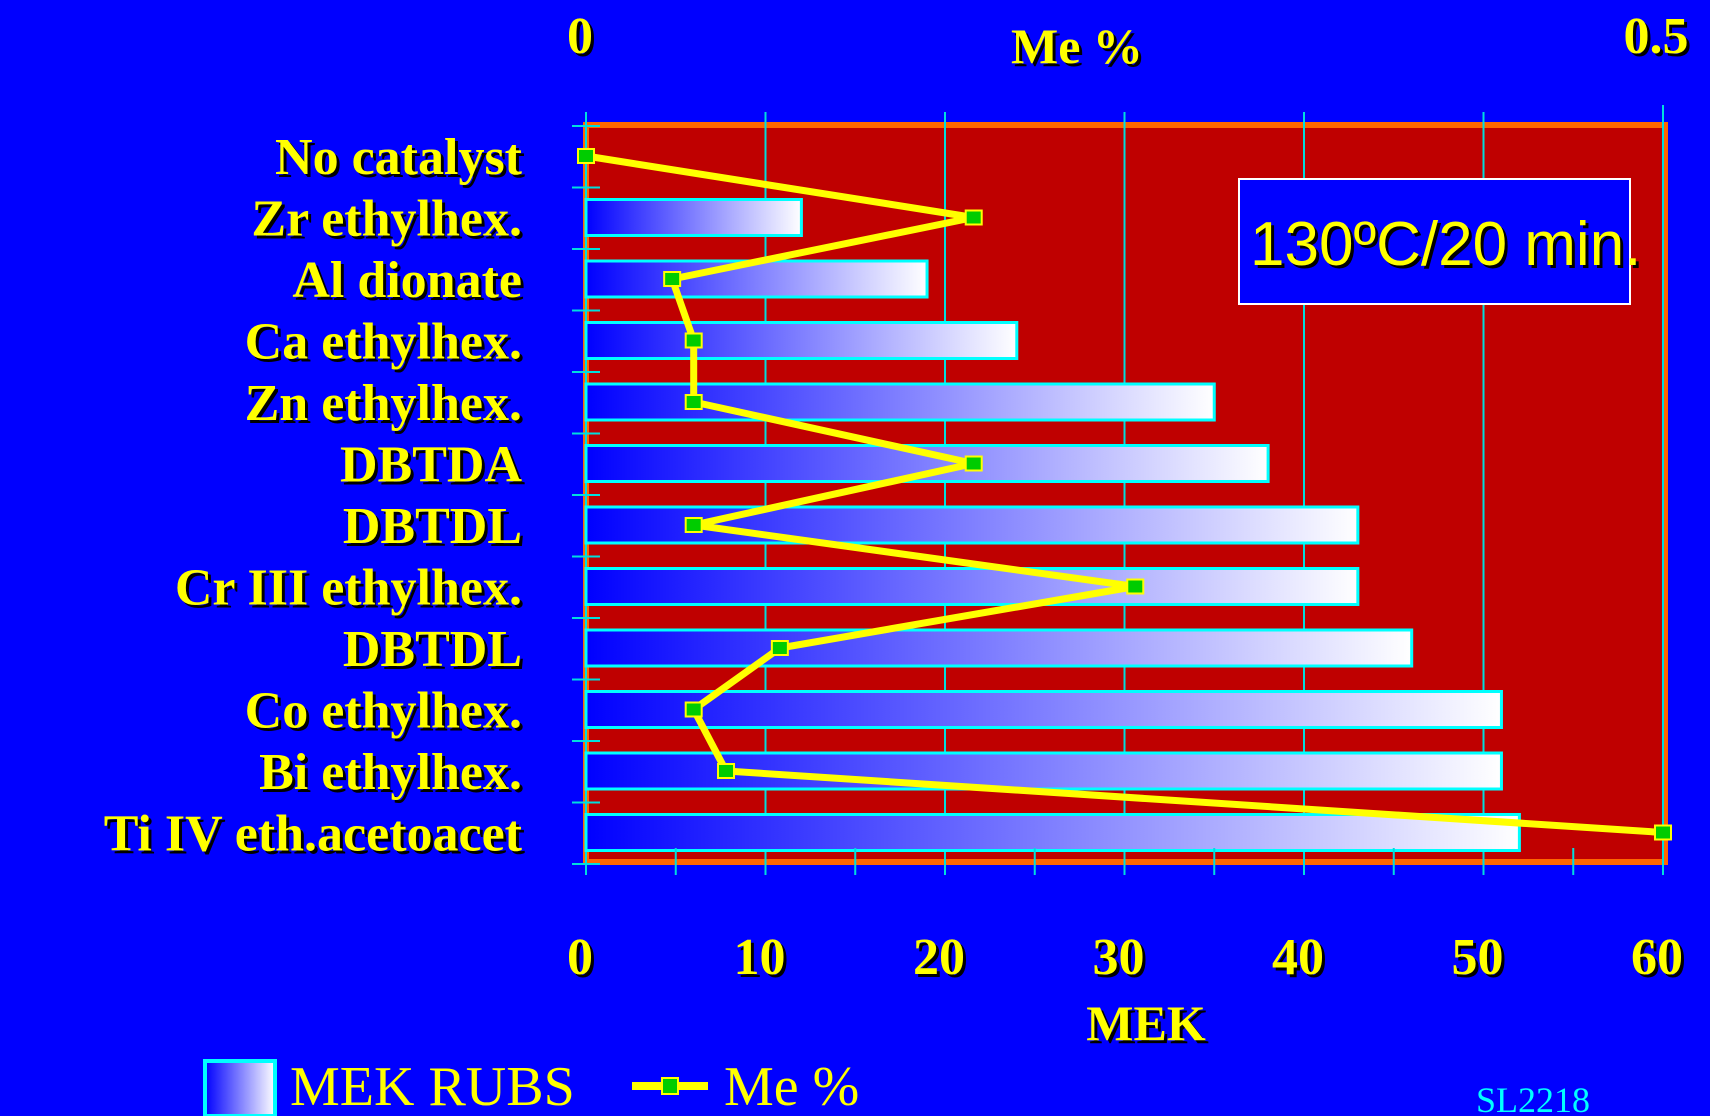 The width and height of the screenshot is (1710, 1116). I want to click on top-axis-title-shadow: Me %, so click(1080, 49).